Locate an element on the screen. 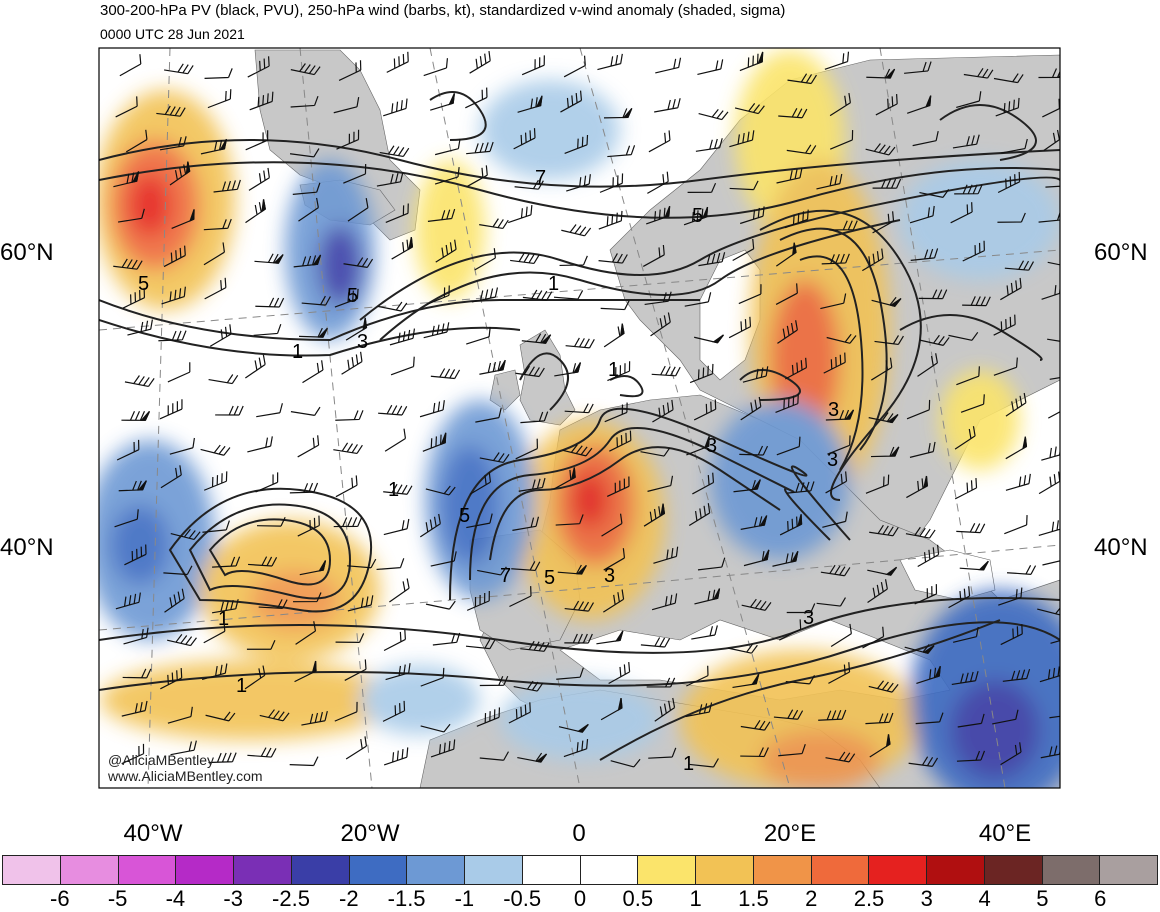  lon-label-40w: 40°W is located at coordinates (153, 833).